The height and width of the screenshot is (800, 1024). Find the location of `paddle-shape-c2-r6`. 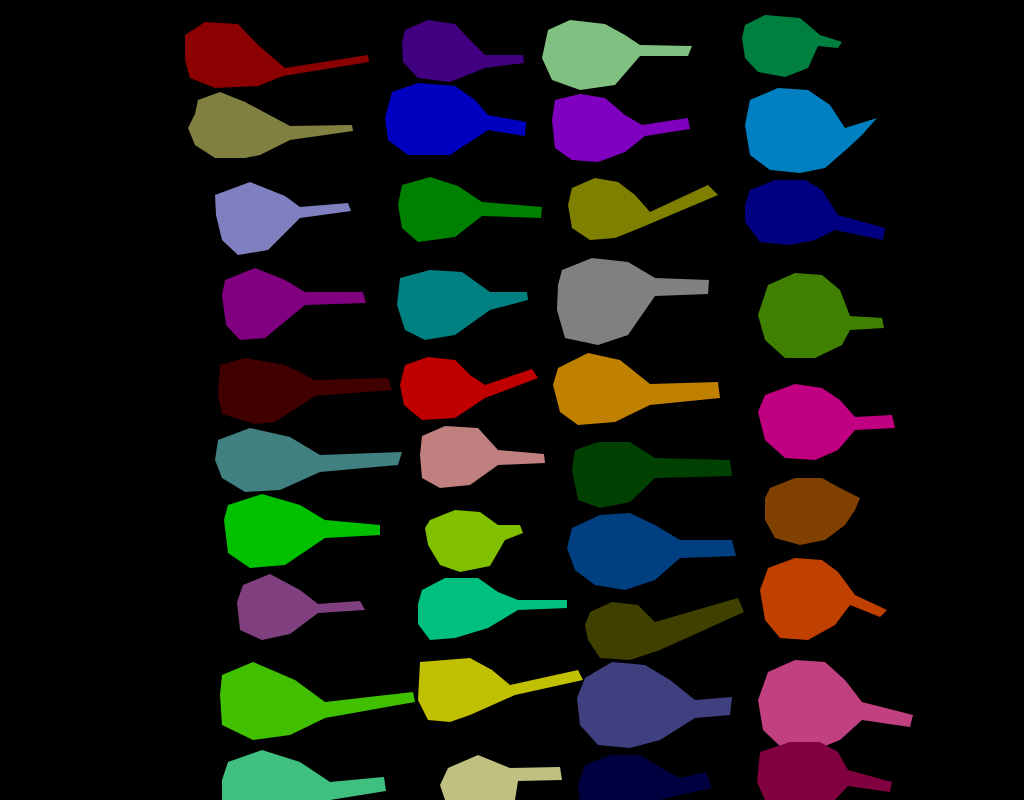

paddle-shape-c2-r6 is located at coordinates (482, 457).